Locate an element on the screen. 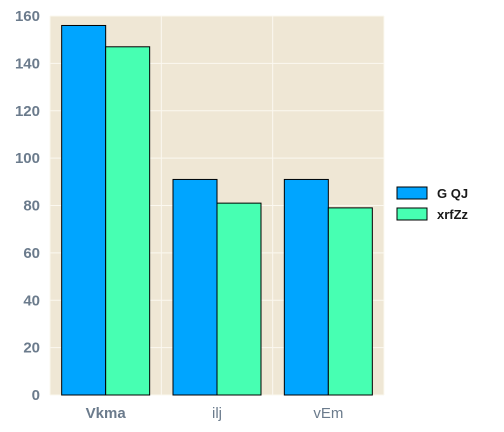  x-tick-label: ilj is located at coordinates (217, 413).